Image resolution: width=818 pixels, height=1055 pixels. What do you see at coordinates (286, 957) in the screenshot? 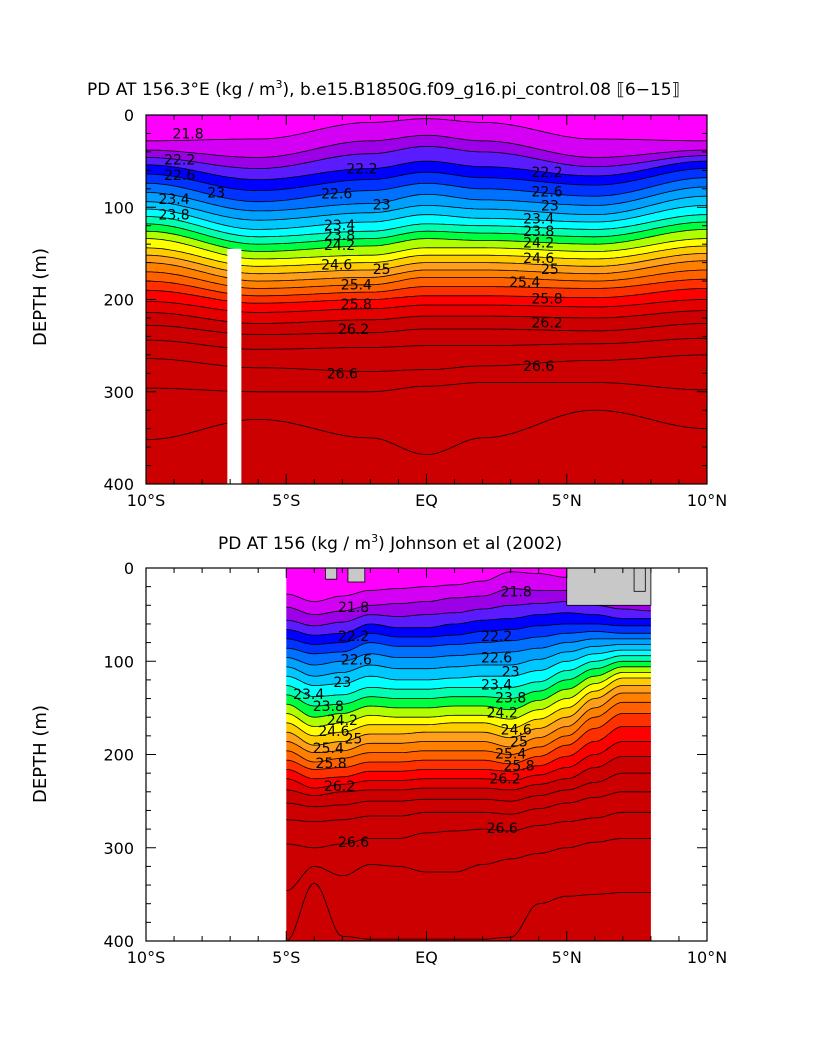
I see `x-tick-label: 5°S` at bounding box center [286, 957].